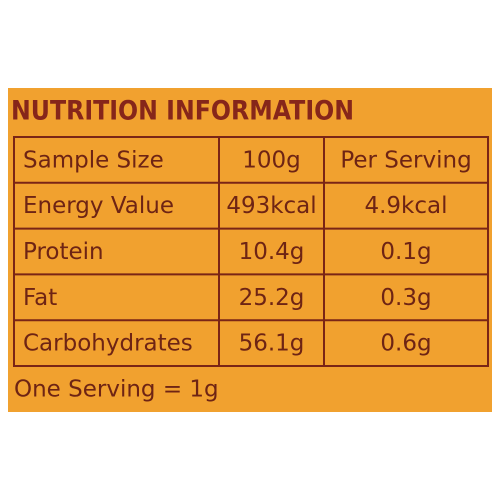 This screenshot has height=500, width=500. I want to click on table-cell: 56.1g, so click(272, 344).